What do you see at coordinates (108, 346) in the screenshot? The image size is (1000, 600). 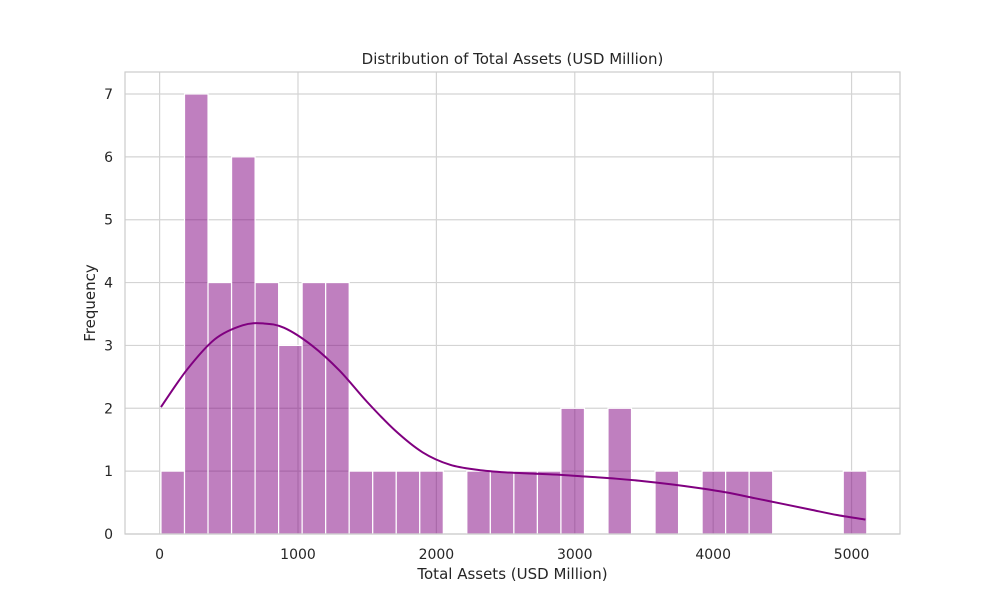 I see `y-tick-label: 3` at bounding box center [108, 346].